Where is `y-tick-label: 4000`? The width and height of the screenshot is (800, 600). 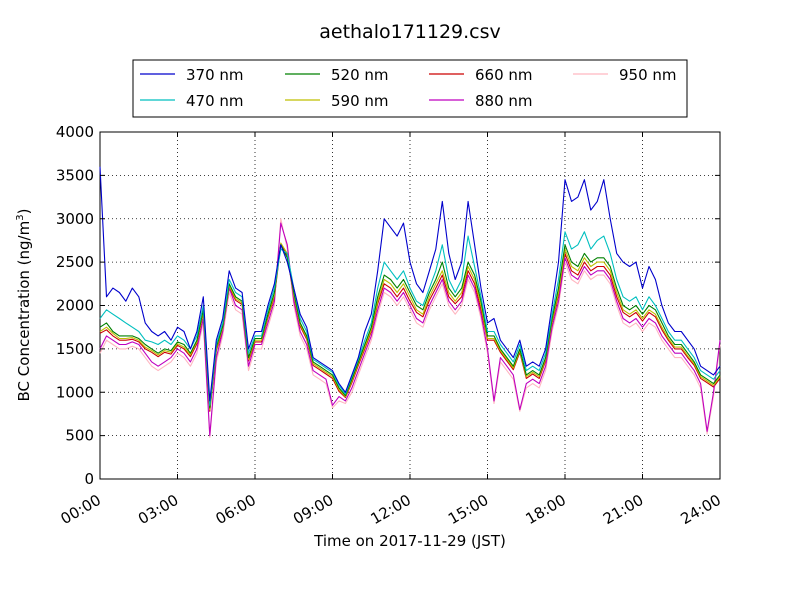 y-tick-label: 4000 is located at coordinates (75, 132).